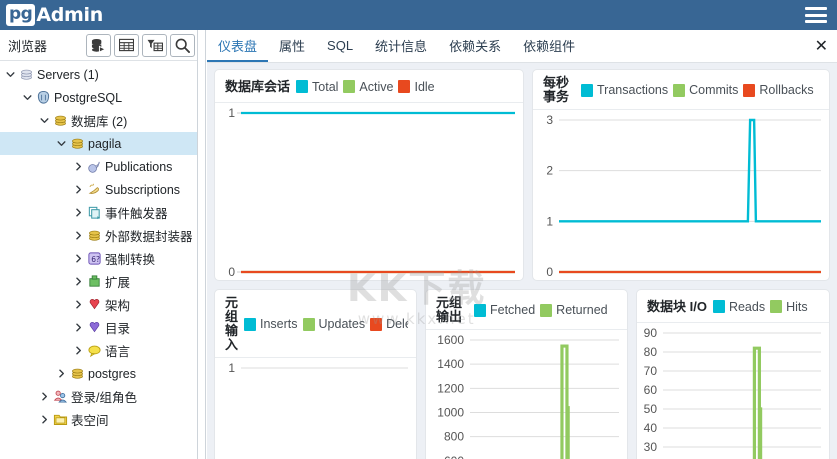 Image resolution: width=837 pixels, height=459 pixels. What do you see at coordinates (747, 306) in the screenshot?
I see `legend-label: Reads` at bounding box center [747, 306].